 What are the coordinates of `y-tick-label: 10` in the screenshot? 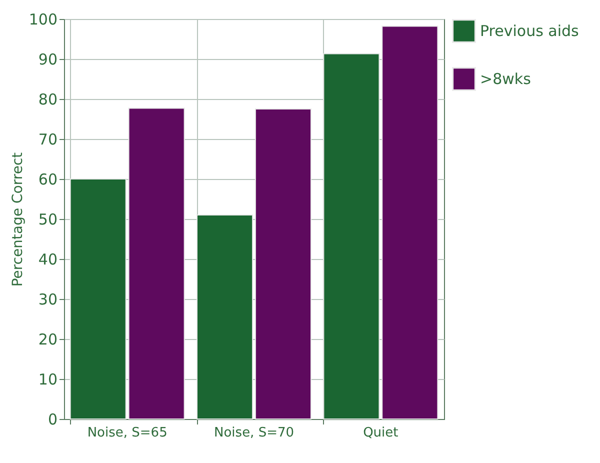 It's located at (48, 379).